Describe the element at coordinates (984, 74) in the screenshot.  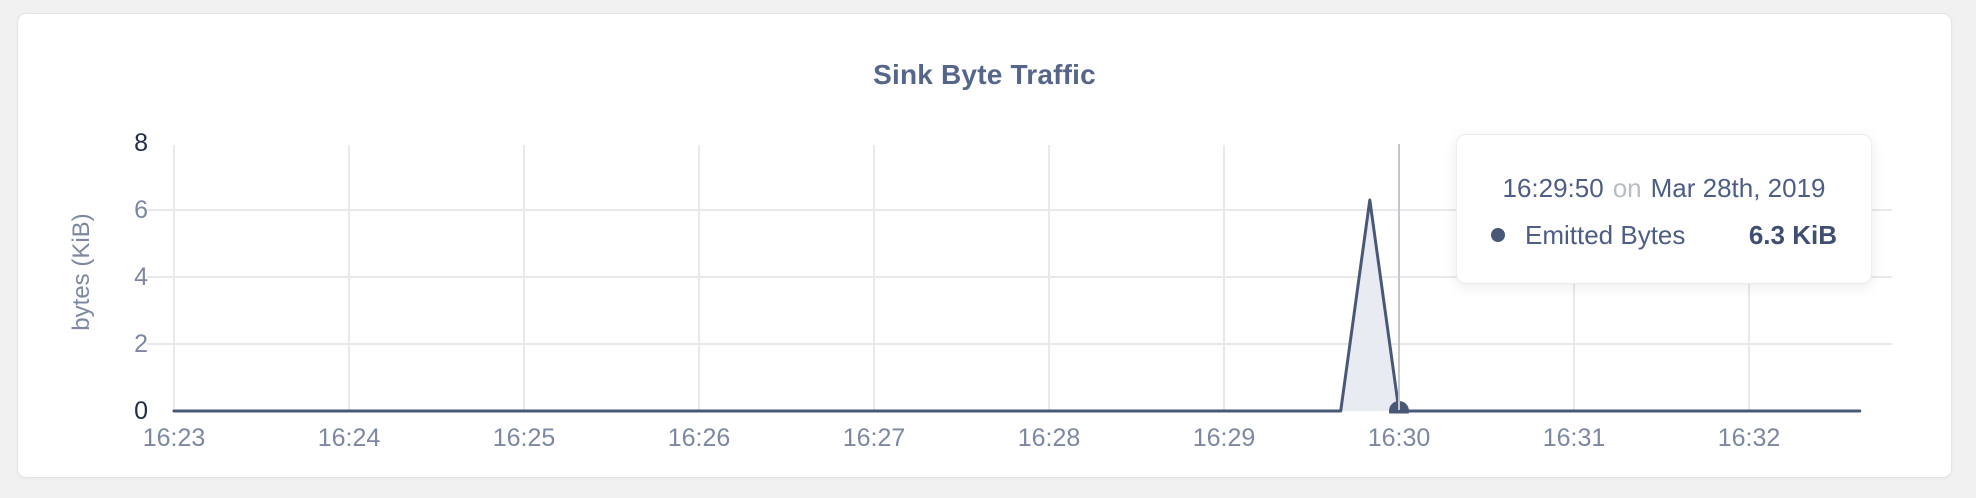
I see `chart-title: Sink Byte Traffic` at that location.